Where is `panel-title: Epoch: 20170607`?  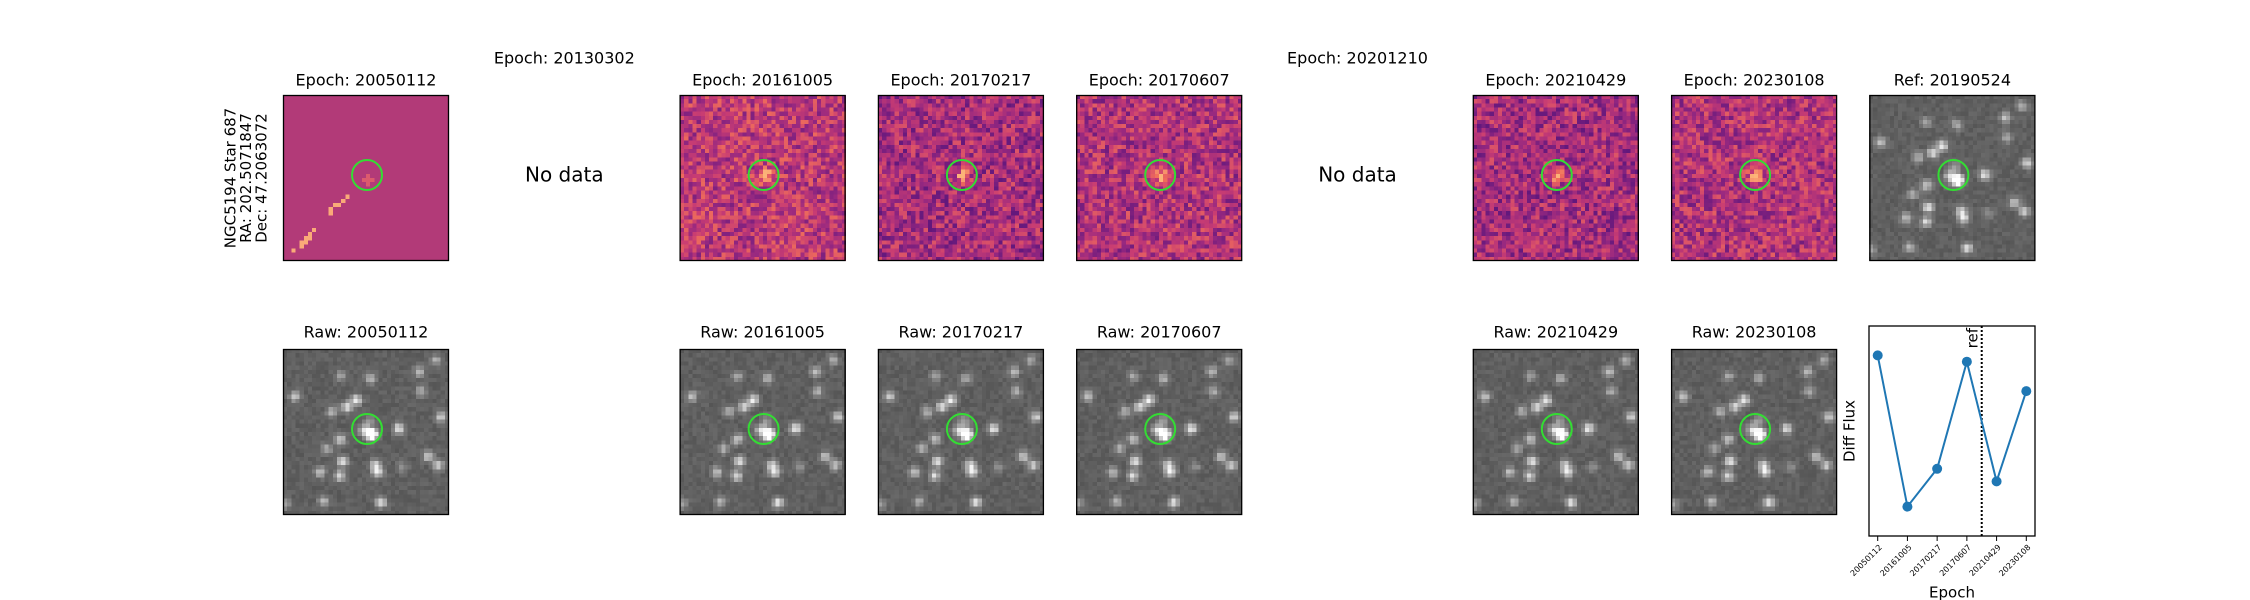 panel-title: Epoch: 20170607 is located at coordinates (1159, 80).